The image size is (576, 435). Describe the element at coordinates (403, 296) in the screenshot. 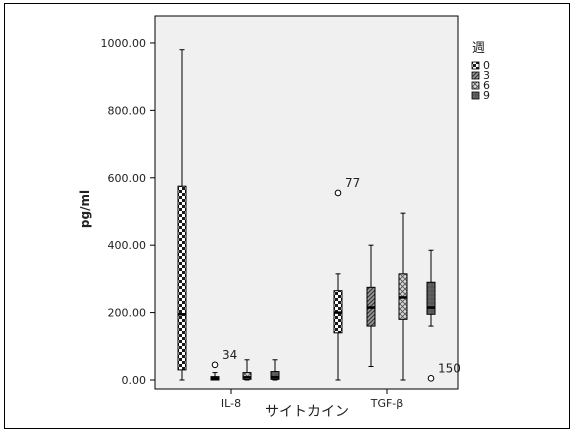

I see `box-week-6-tgfb` at that location.